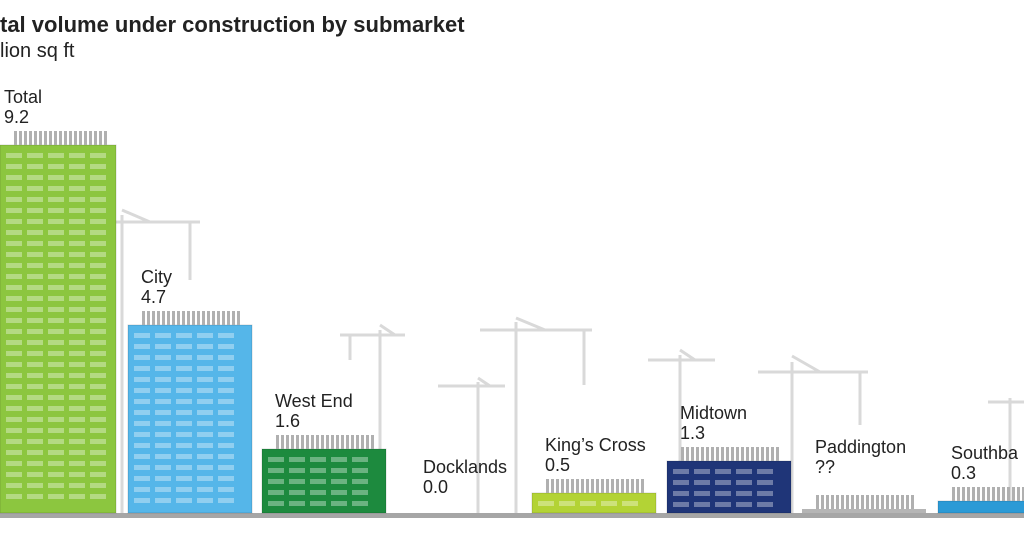 Image resolution: width=1024 pixels, height=536 pixels. Describe the element at coordinates (16, 117) in the screenshot. I see `value-label: 9.2` at that location.